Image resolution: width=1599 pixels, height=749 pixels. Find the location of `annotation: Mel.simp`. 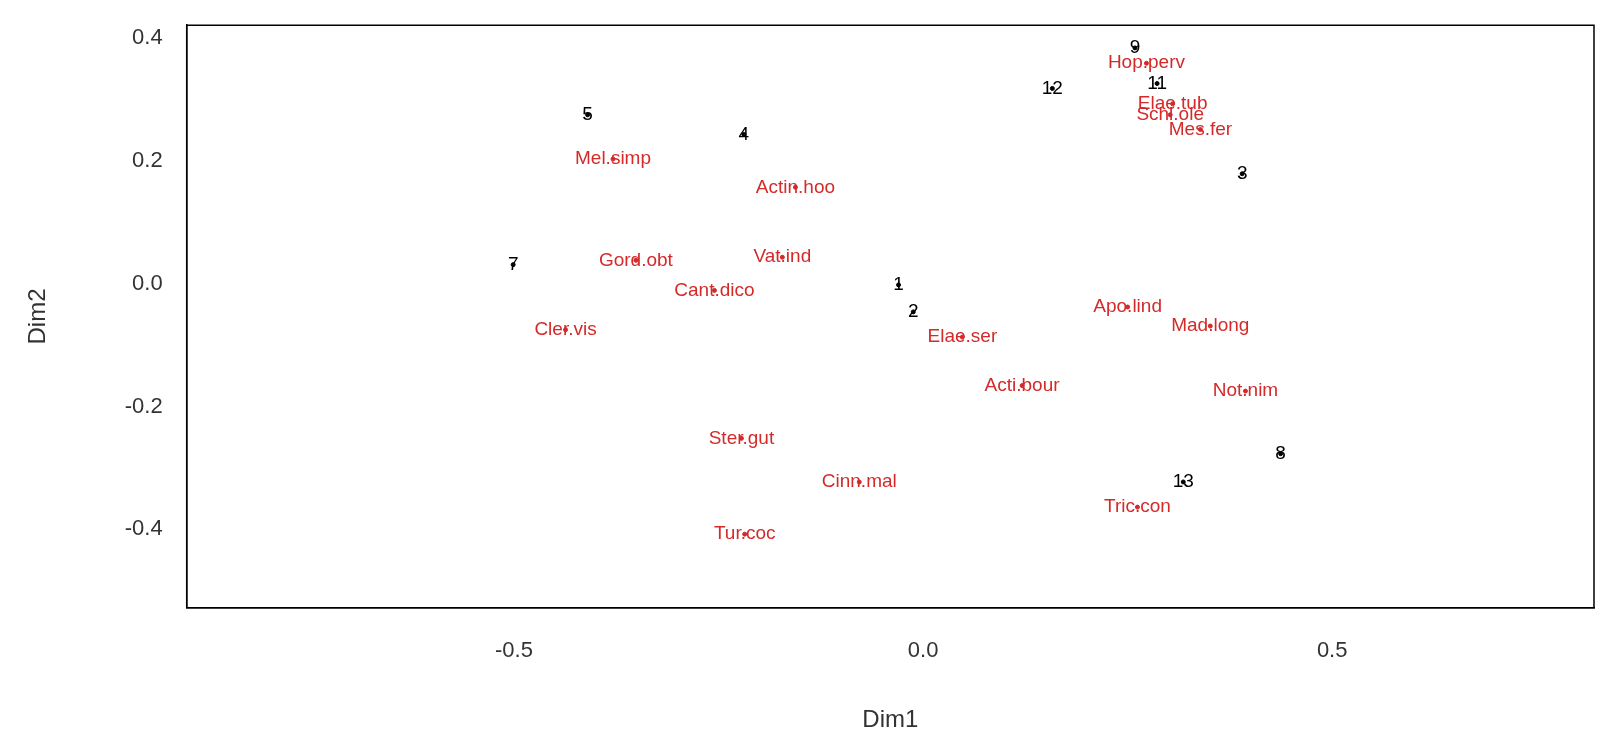

annotation: Mel.simp is located at coordinates (612, 158).